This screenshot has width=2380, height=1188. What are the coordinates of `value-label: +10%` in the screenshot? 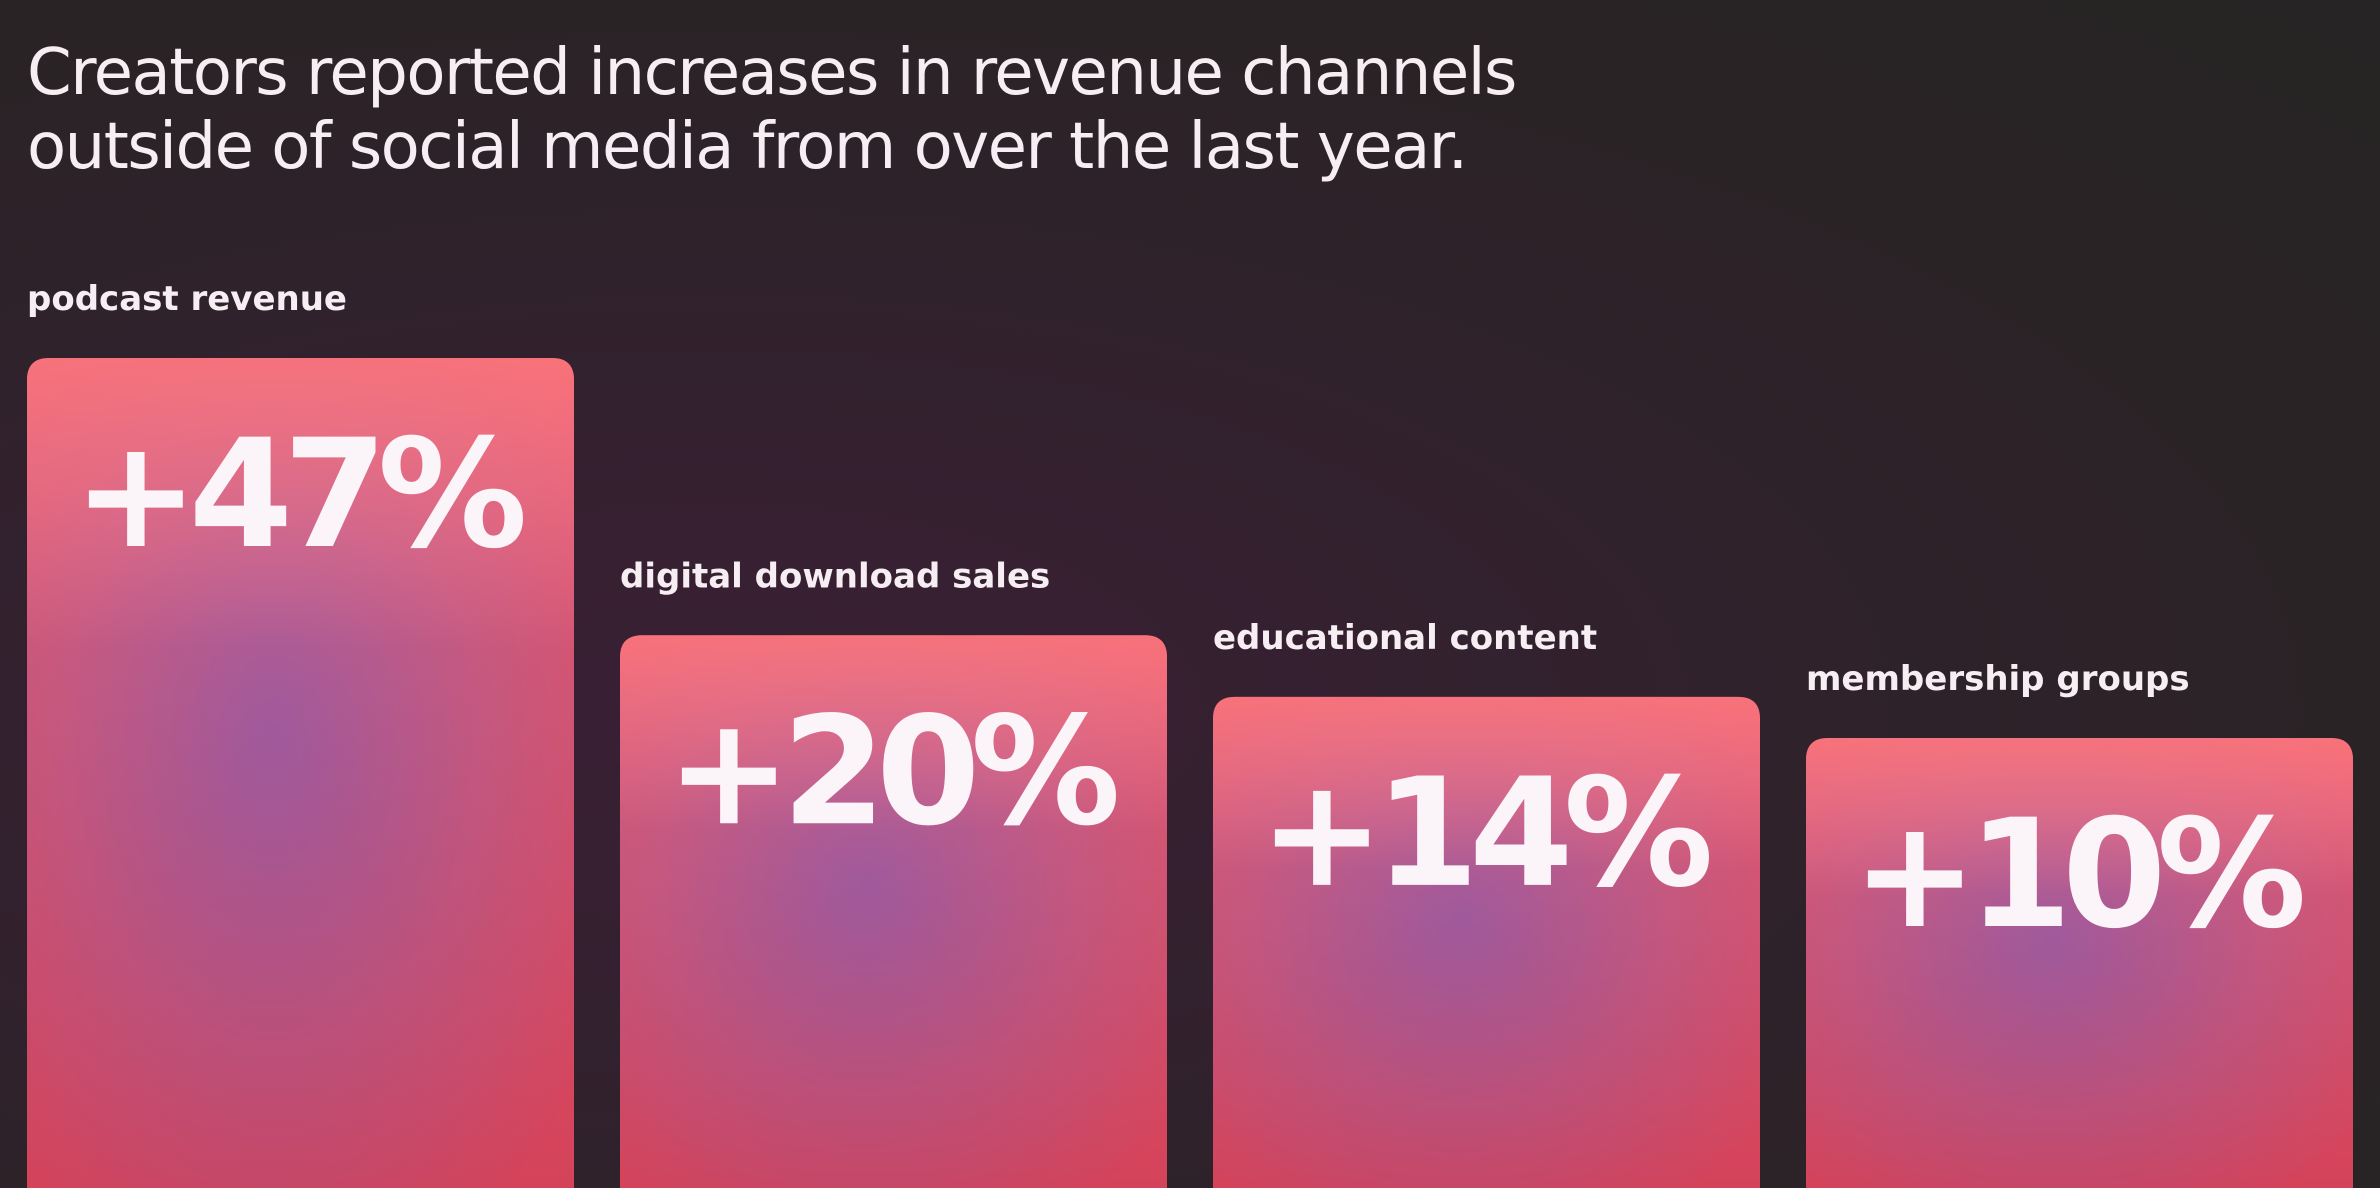 It's located at (2077, 875).